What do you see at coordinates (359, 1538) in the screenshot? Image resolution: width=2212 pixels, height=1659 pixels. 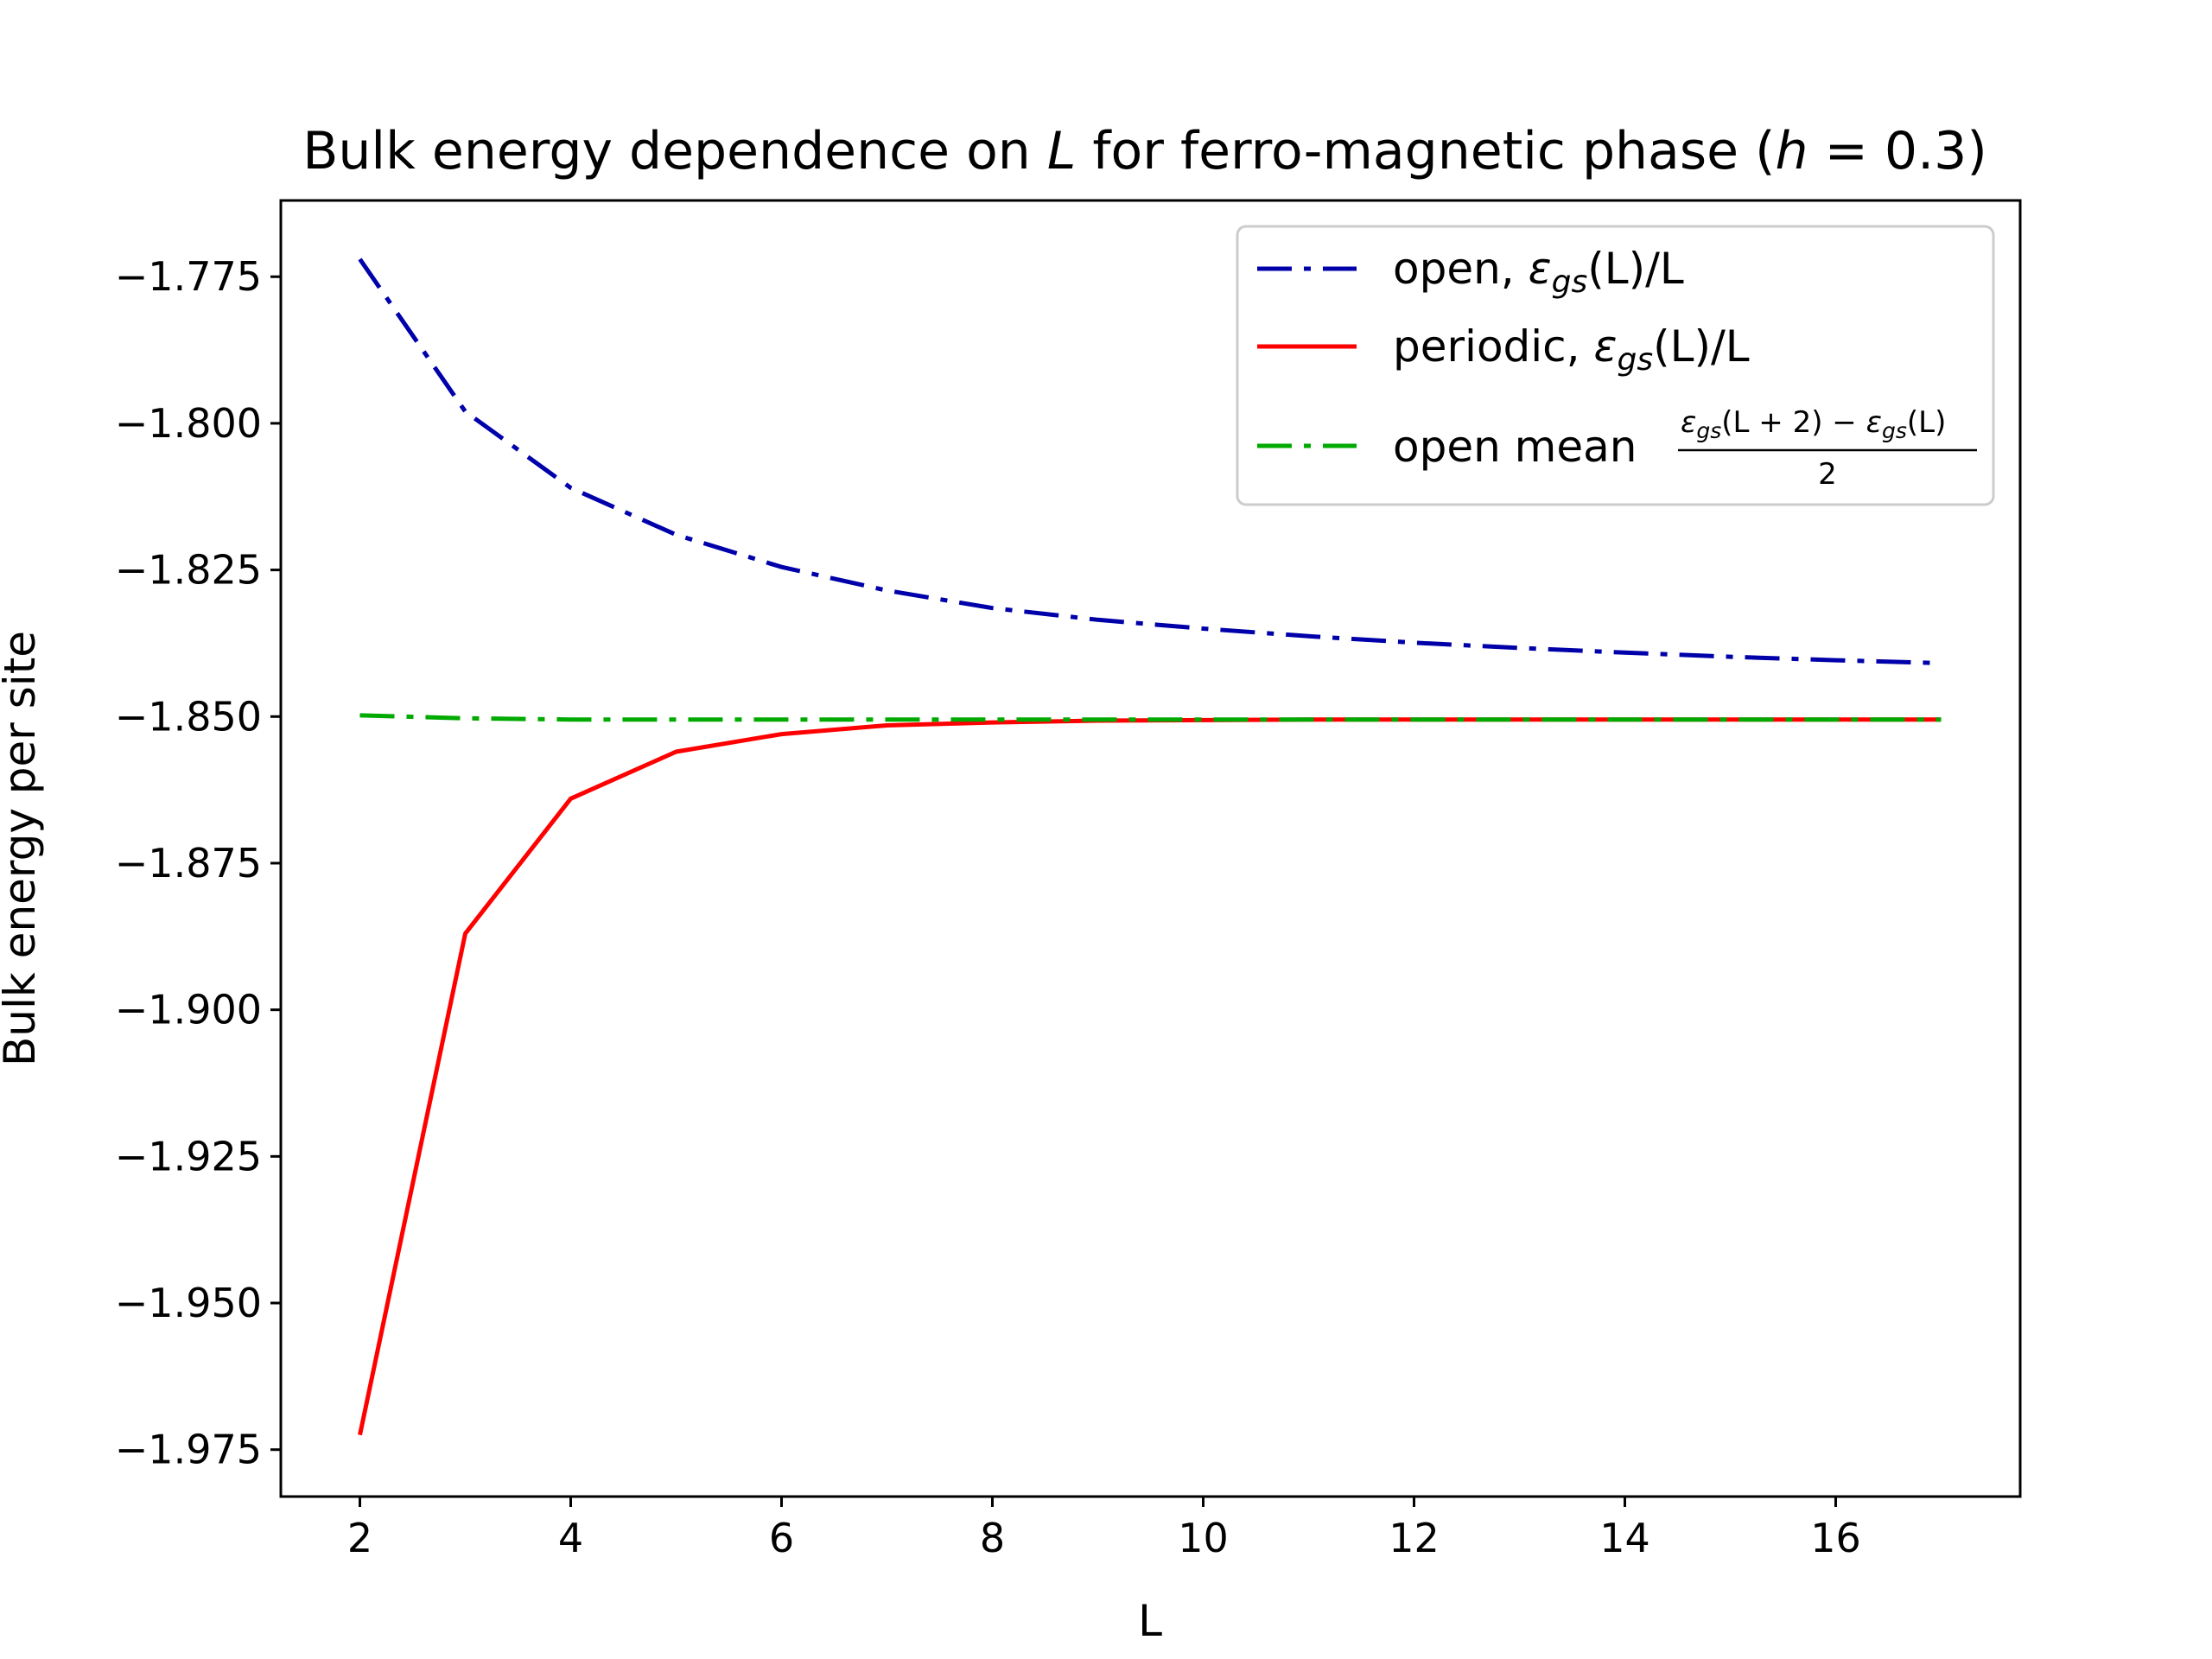 I see `x-tick-label: 2` at bounding box center [359, 1538].